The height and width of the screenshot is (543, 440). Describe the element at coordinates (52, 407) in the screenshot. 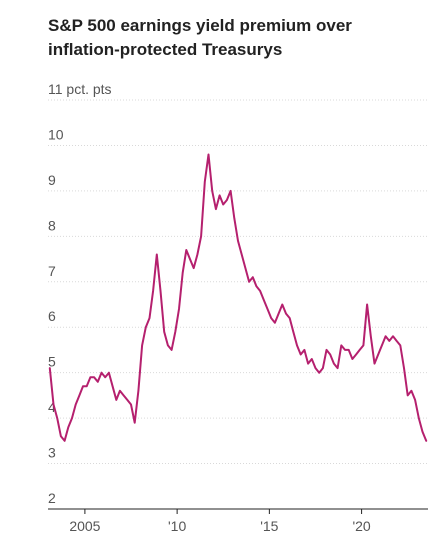

I see `y-tick-label: 4` at that location.